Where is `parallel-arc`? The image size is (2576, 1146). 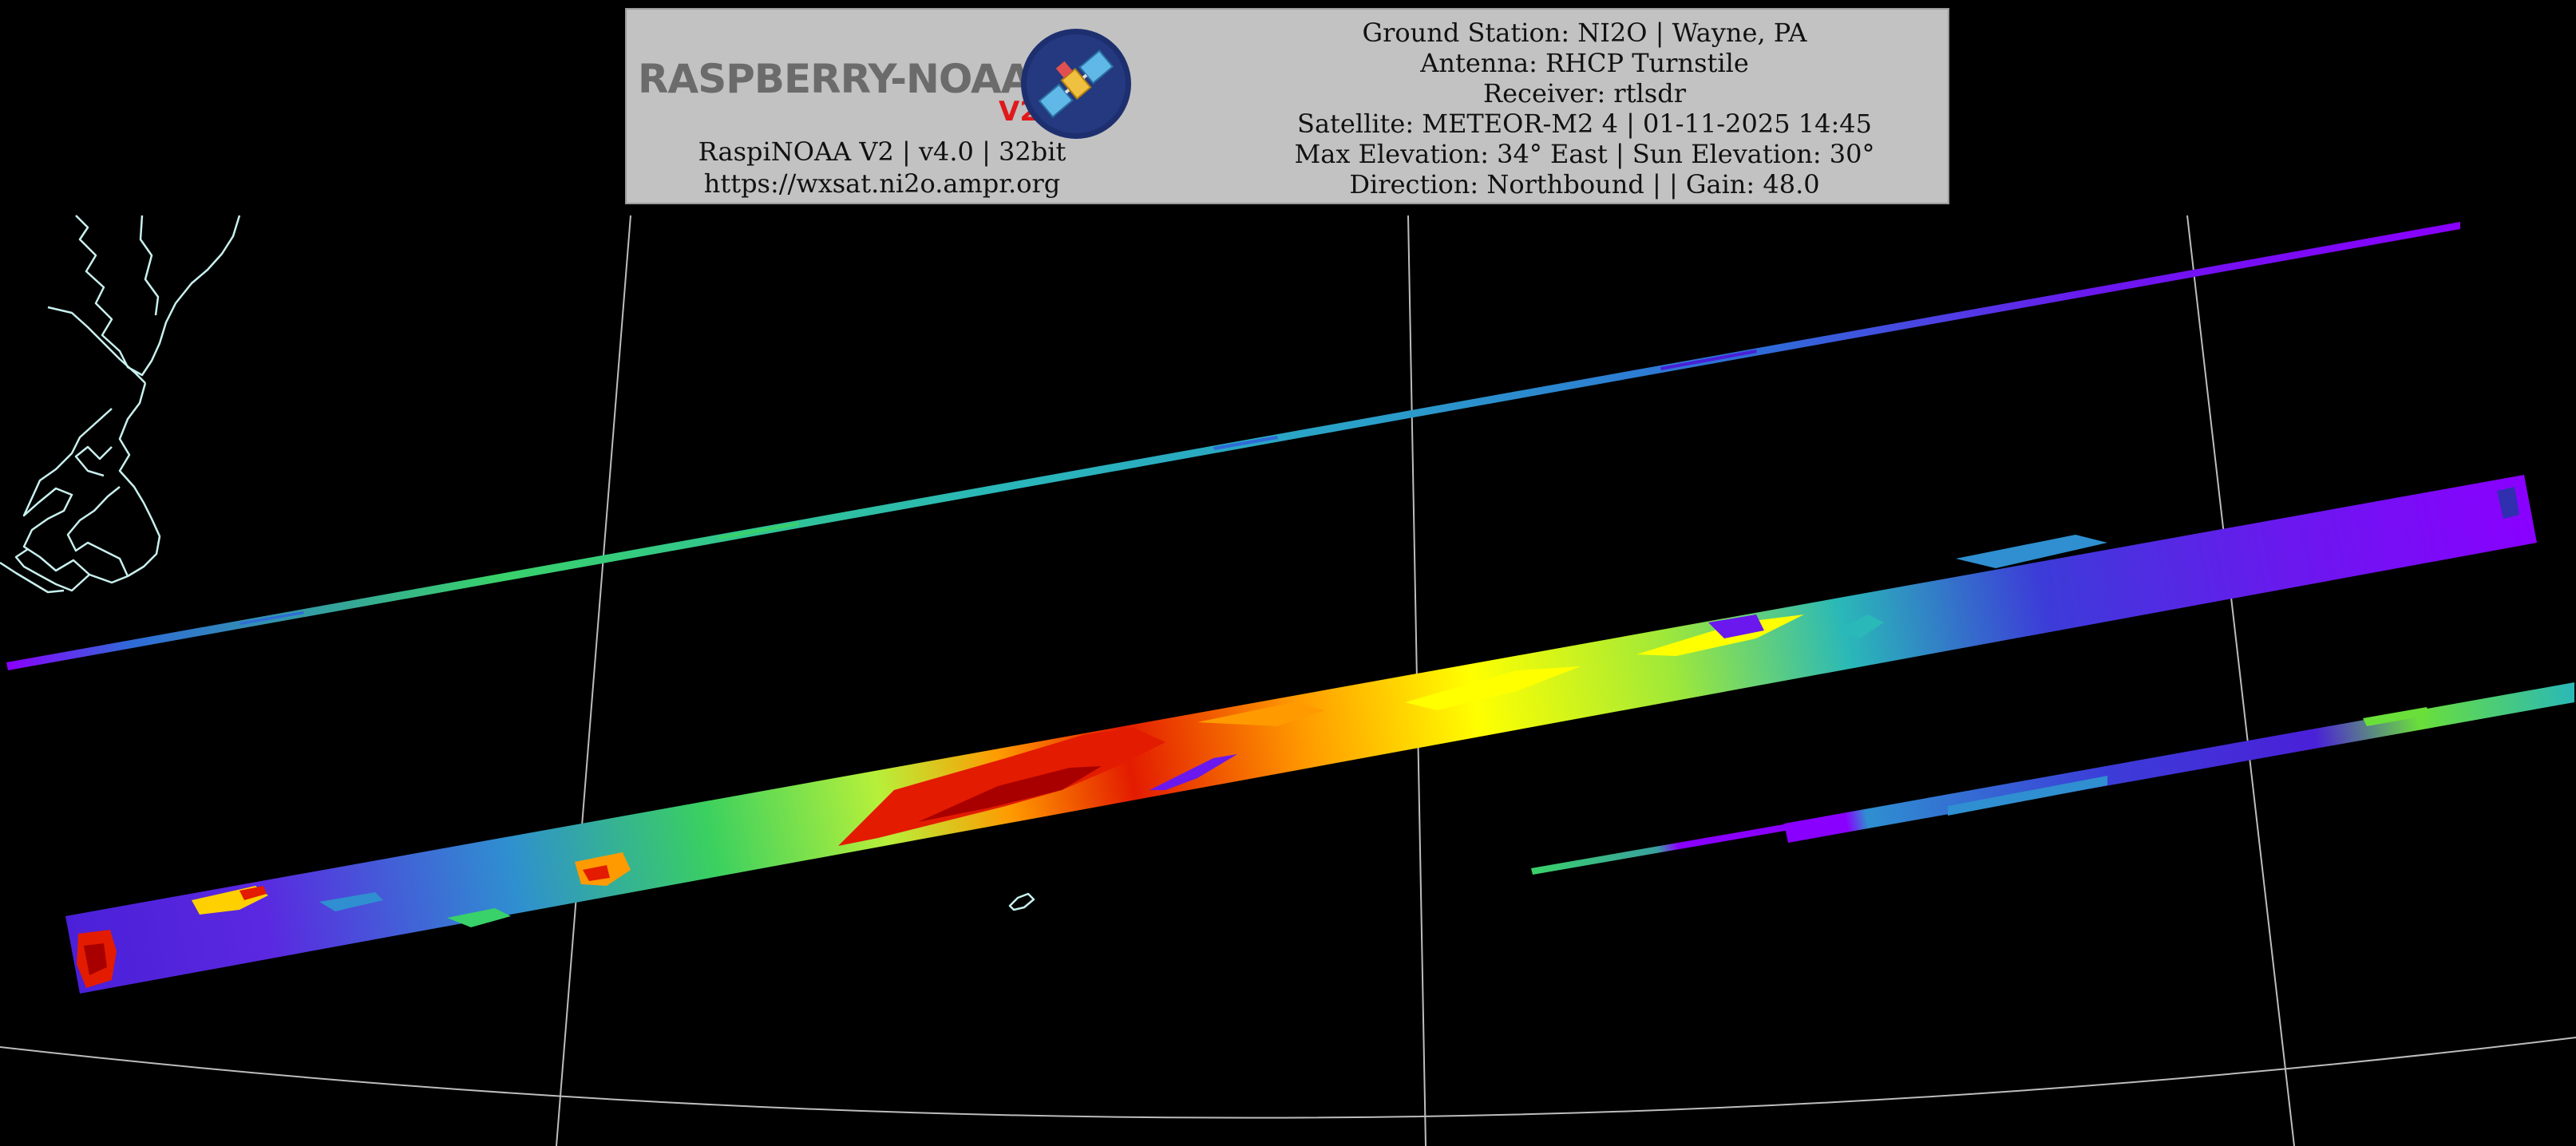 parallel-arc is located at coordinates (1288, 1078).